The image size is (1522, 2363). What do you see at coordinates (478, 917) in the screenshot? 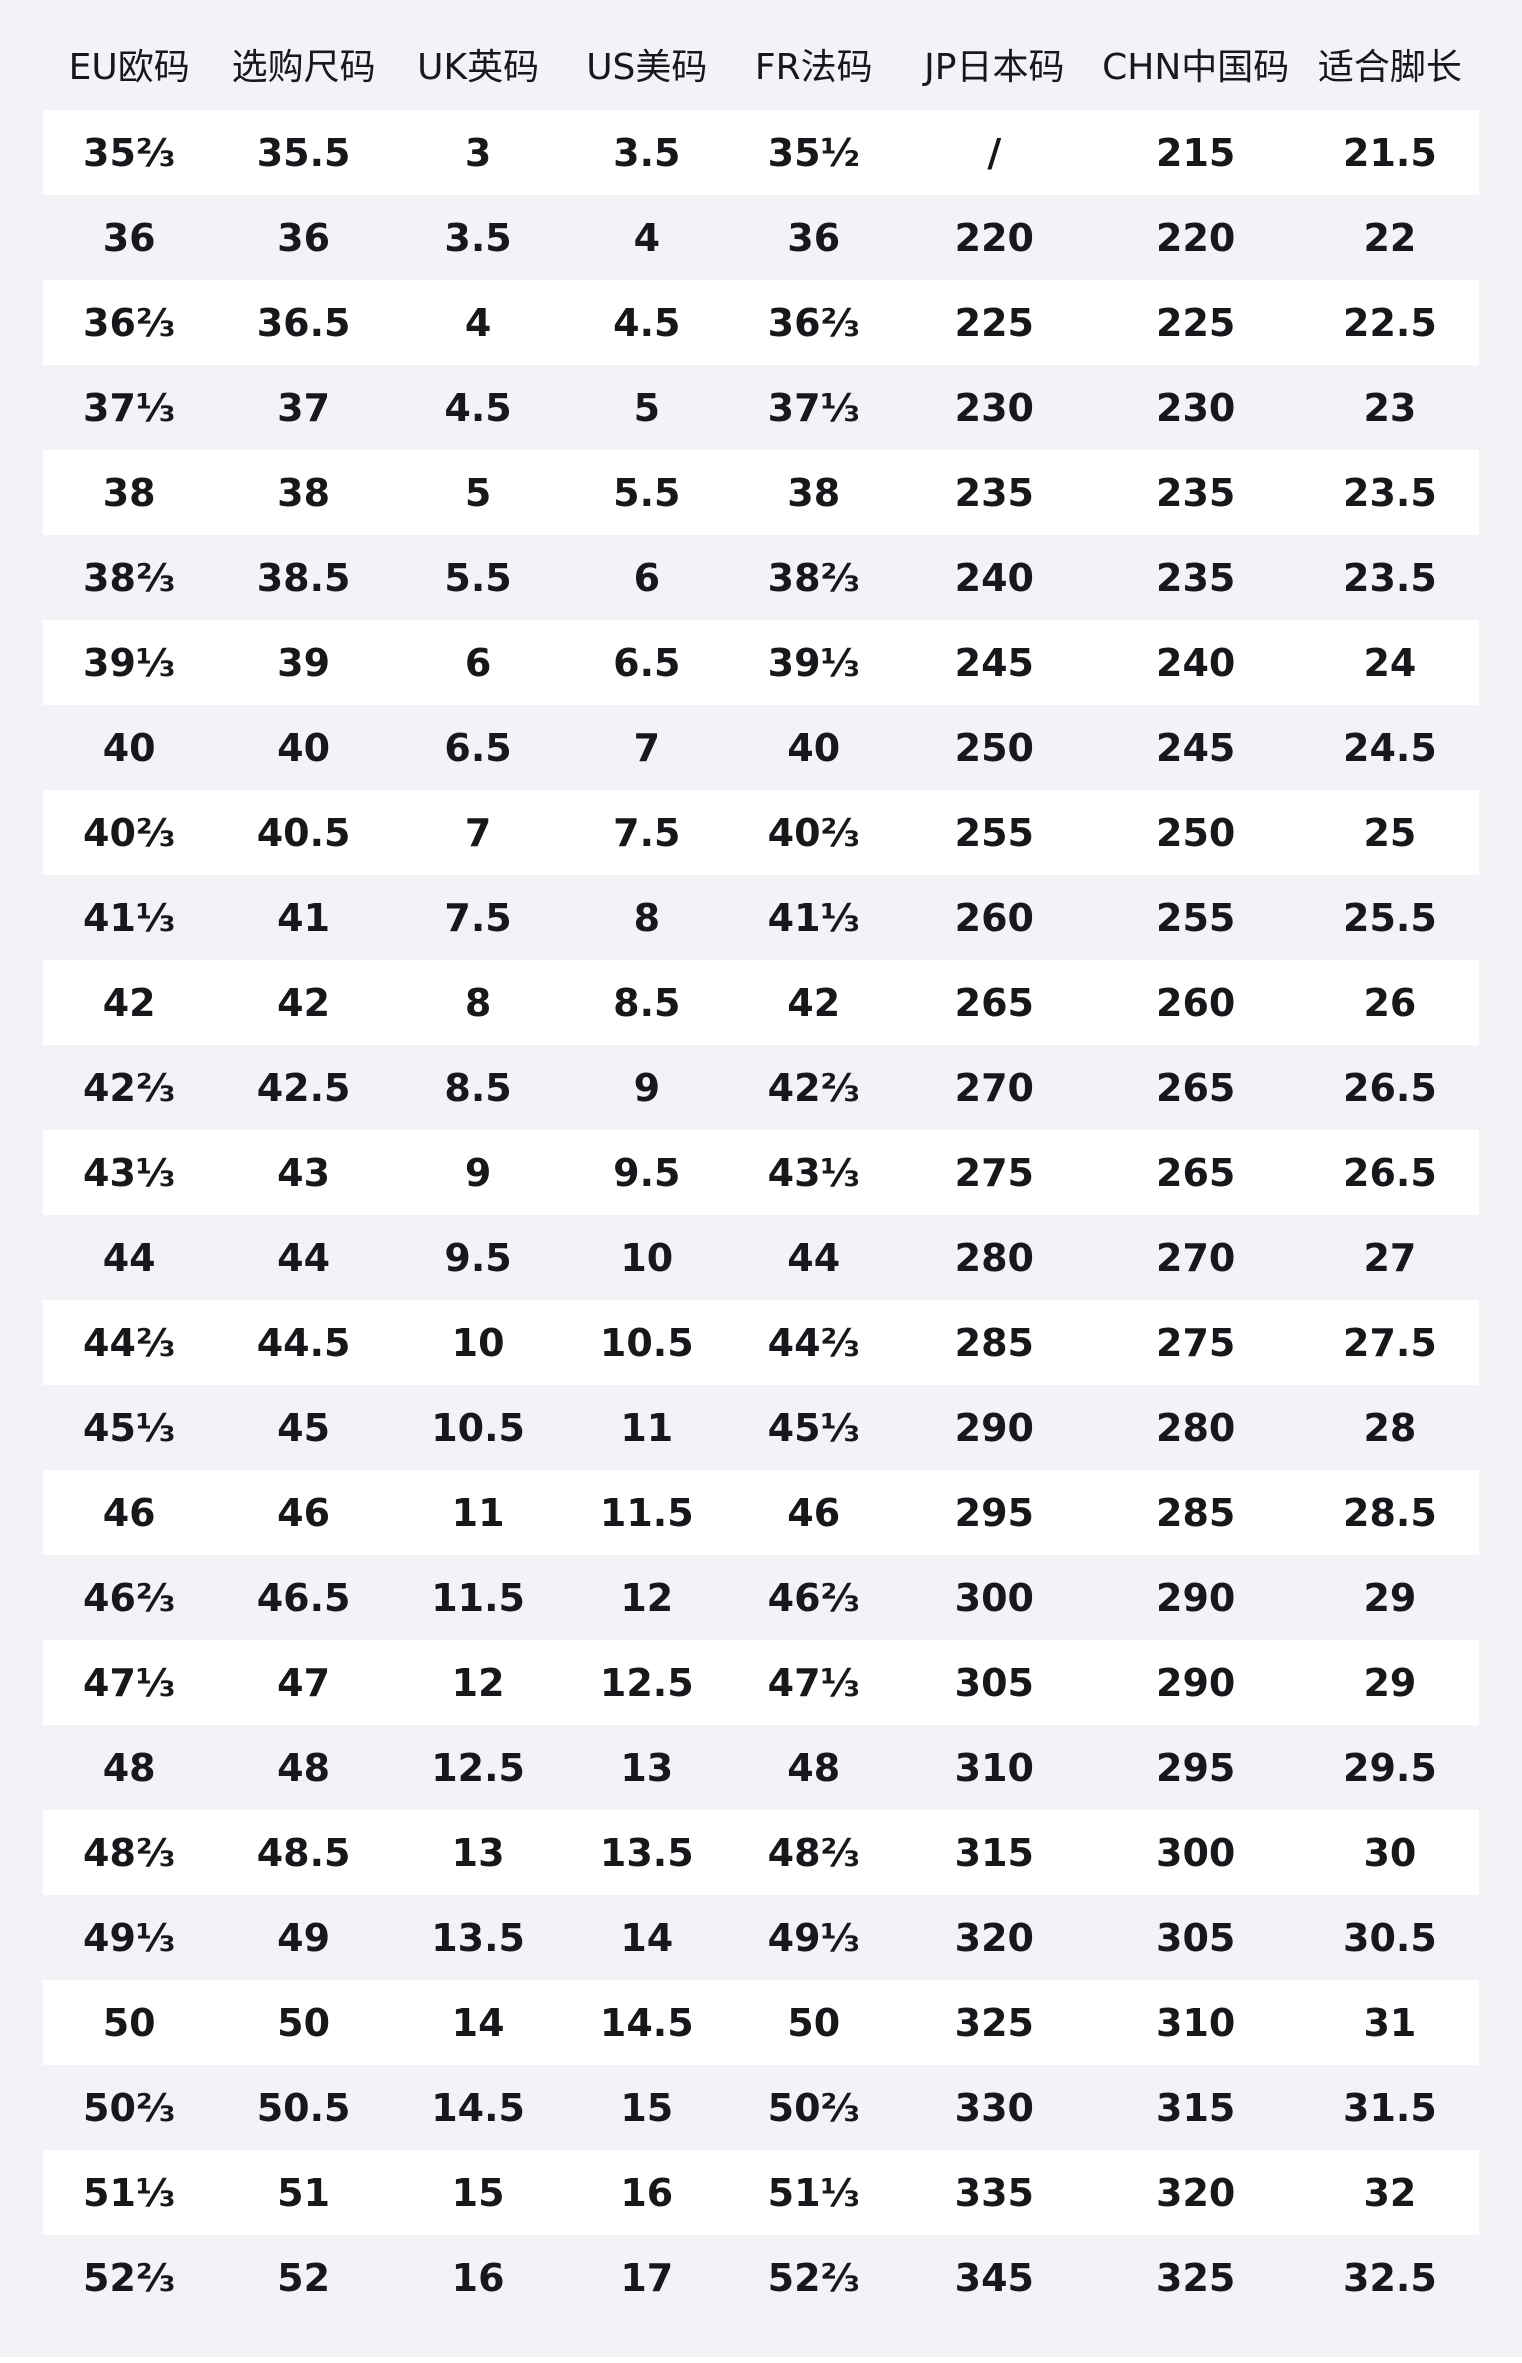
I see `table-cell: 7.5` at bounding box center [478, 917].